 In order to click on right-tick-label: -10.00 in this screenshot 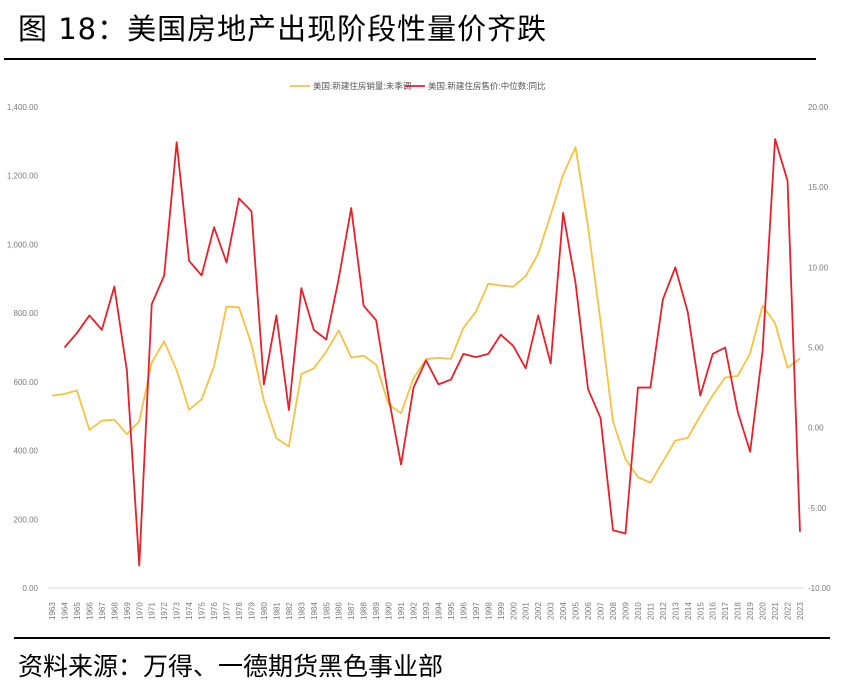, I will do `click(819, 588)`.